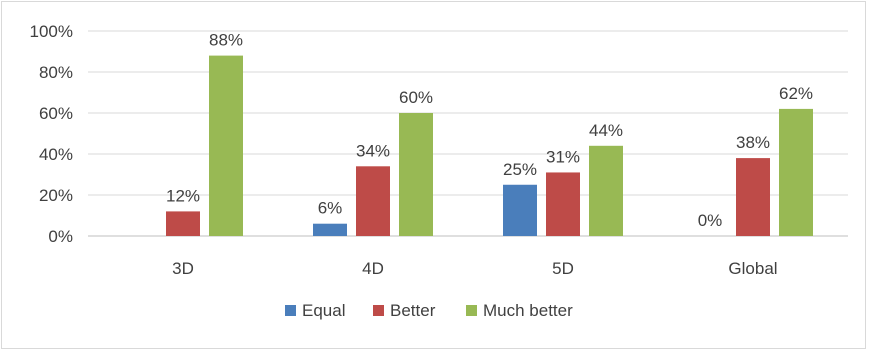 This screenshot has width=869, height=352. What do you see at coordinates (753, 142) in the screenshot?
I see `data-label: 38%` at bounding box center [753, 142].